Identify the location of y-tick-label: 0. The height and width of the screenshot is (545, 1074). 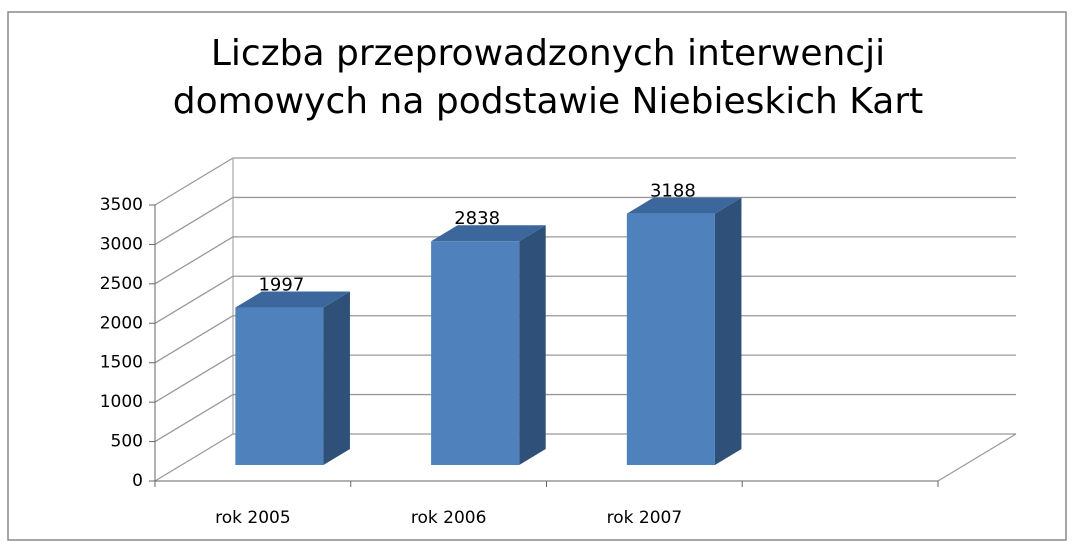
(137, 481).